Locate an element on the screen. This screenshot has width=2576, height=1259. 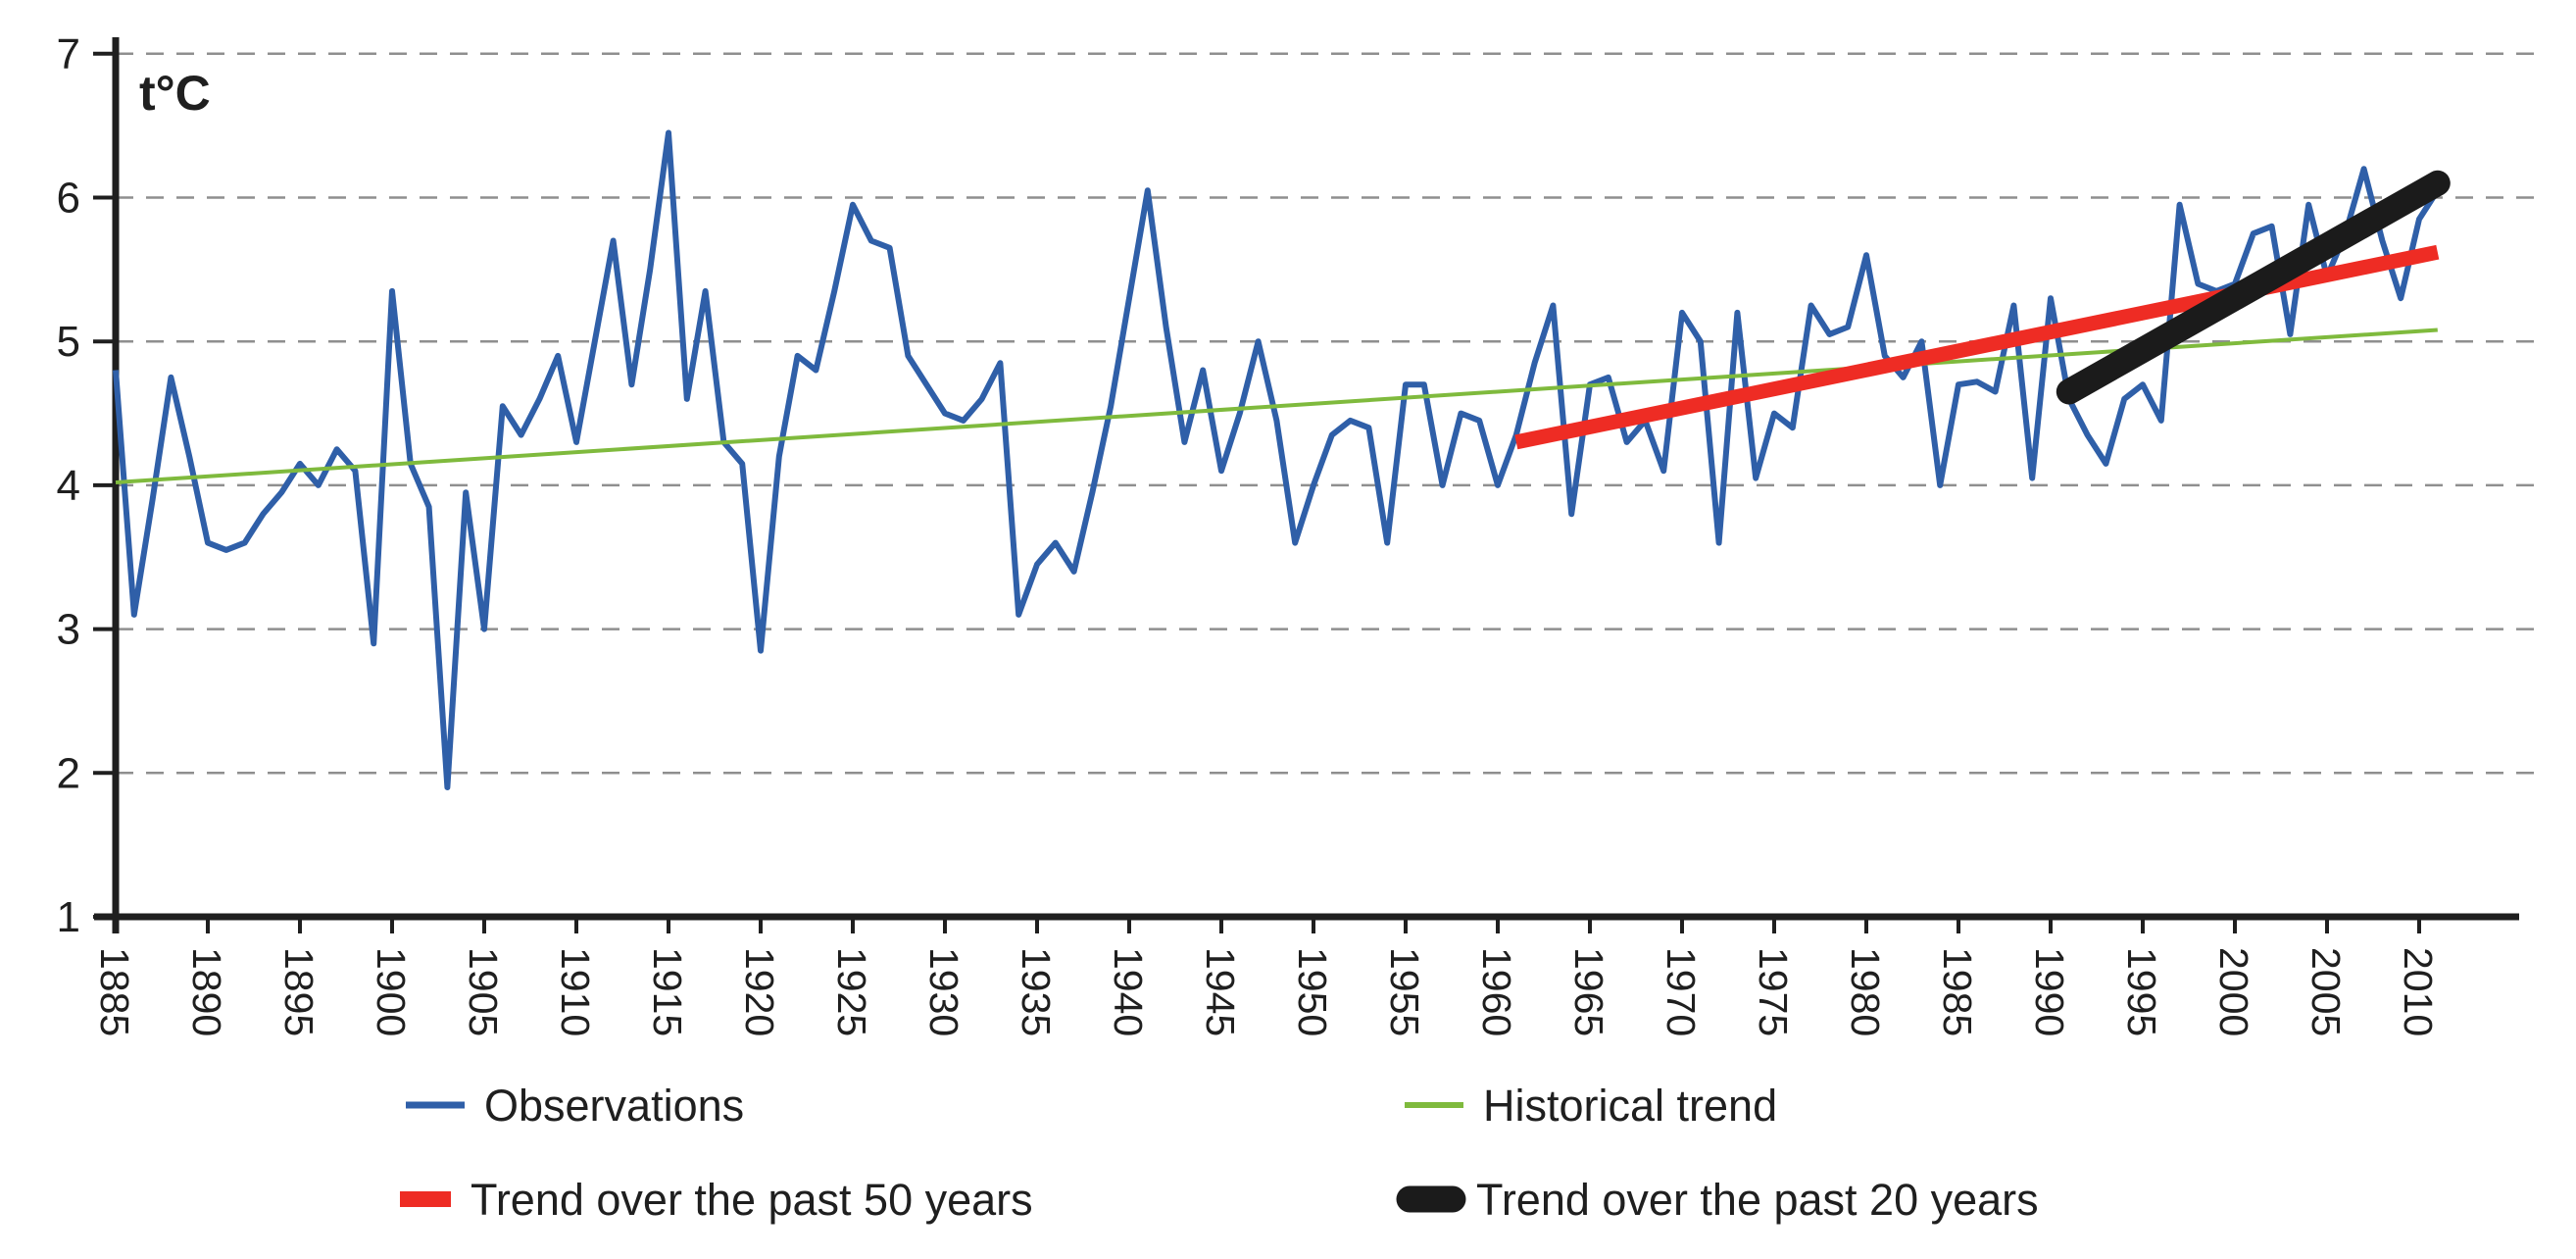
x-axis-label-1975: 1975 is located at coordinates (1773, 992).